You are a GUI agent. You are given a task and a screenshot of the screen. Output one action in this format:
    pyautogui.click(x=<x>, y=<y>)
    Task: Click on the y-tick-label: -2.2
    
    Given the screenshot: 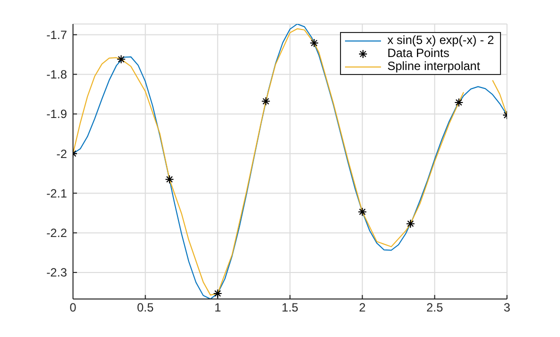 What is the action you would take?
    pyautogui.click(x=57, y=233)
    